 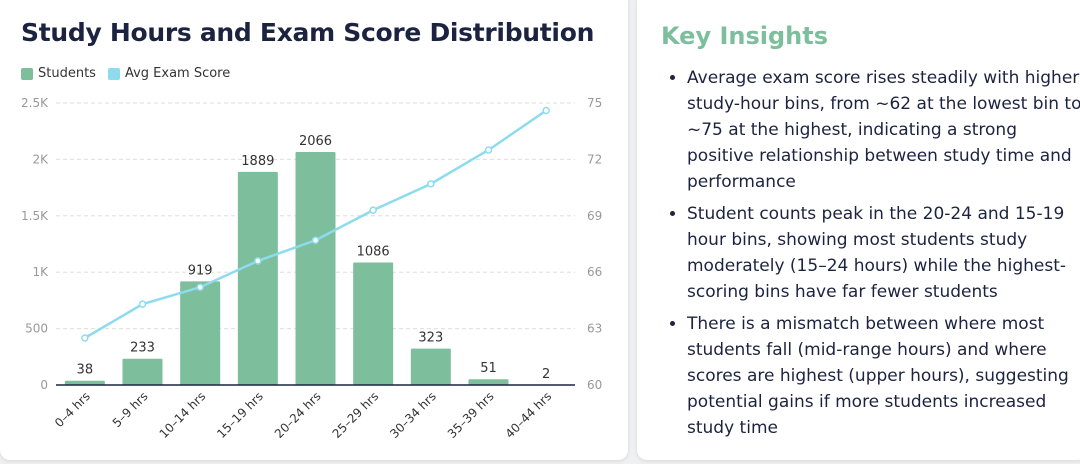 I want to click on y-right-tick-label: 66, so click(x=594, y=272).